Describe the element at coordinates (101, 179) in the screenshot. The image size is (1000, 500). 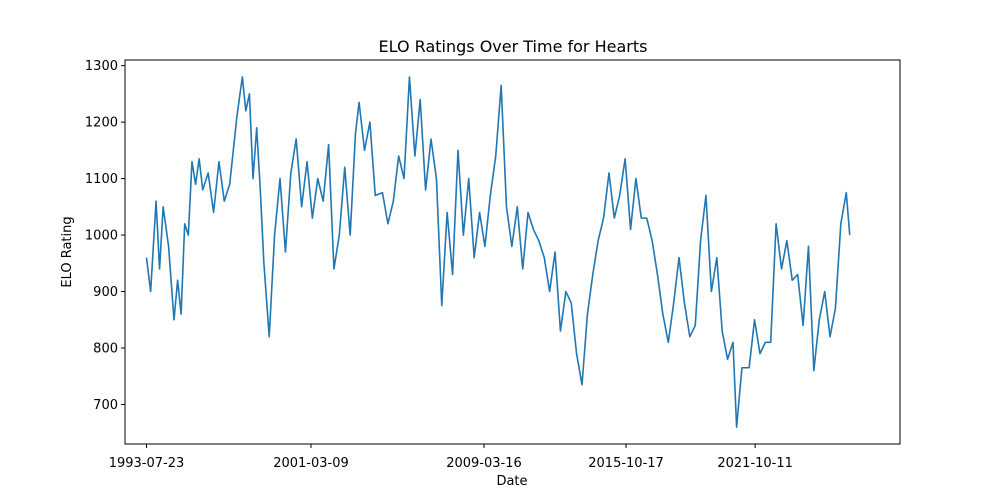
I see `y-tick-label: 1100` at that location.